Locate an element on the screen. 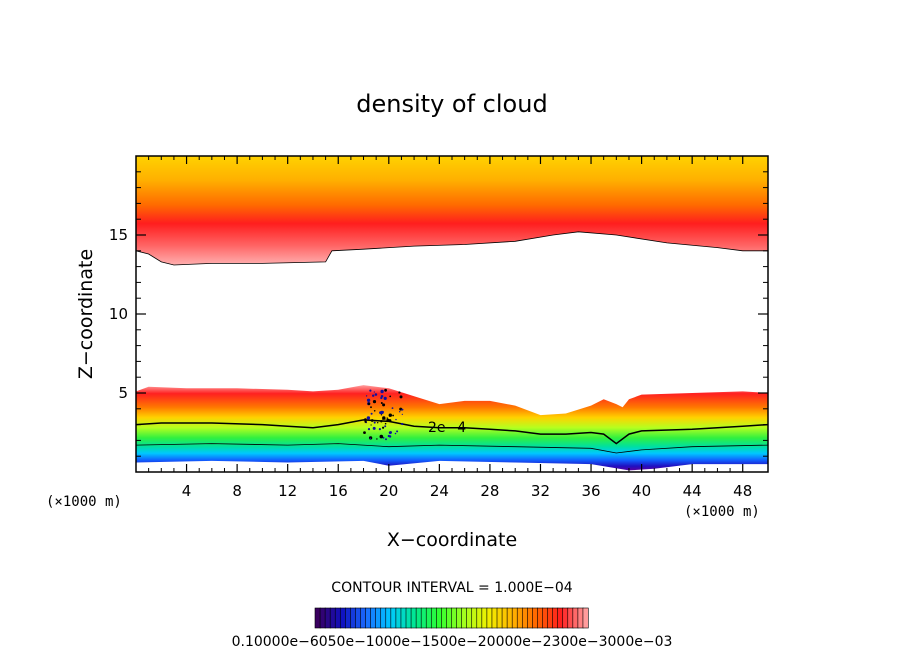 The image size is (904, 659). x-tick-label: 4 is located at coordinates (187, 491).